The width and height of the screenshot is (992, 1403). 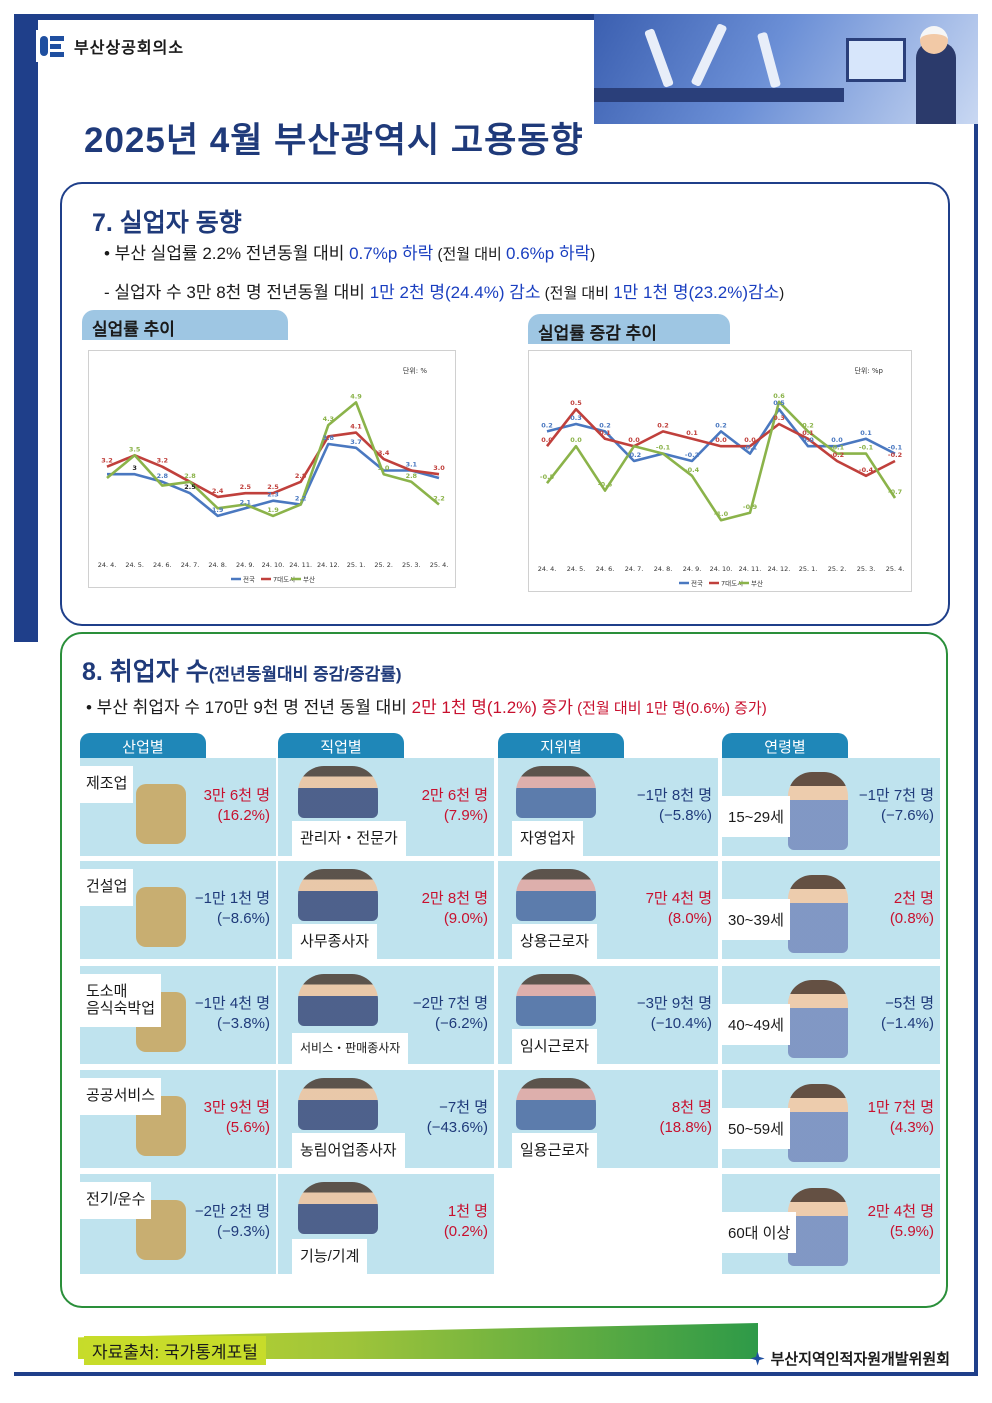 I want to click on conveyor-belt, so click(x=719, y=95).